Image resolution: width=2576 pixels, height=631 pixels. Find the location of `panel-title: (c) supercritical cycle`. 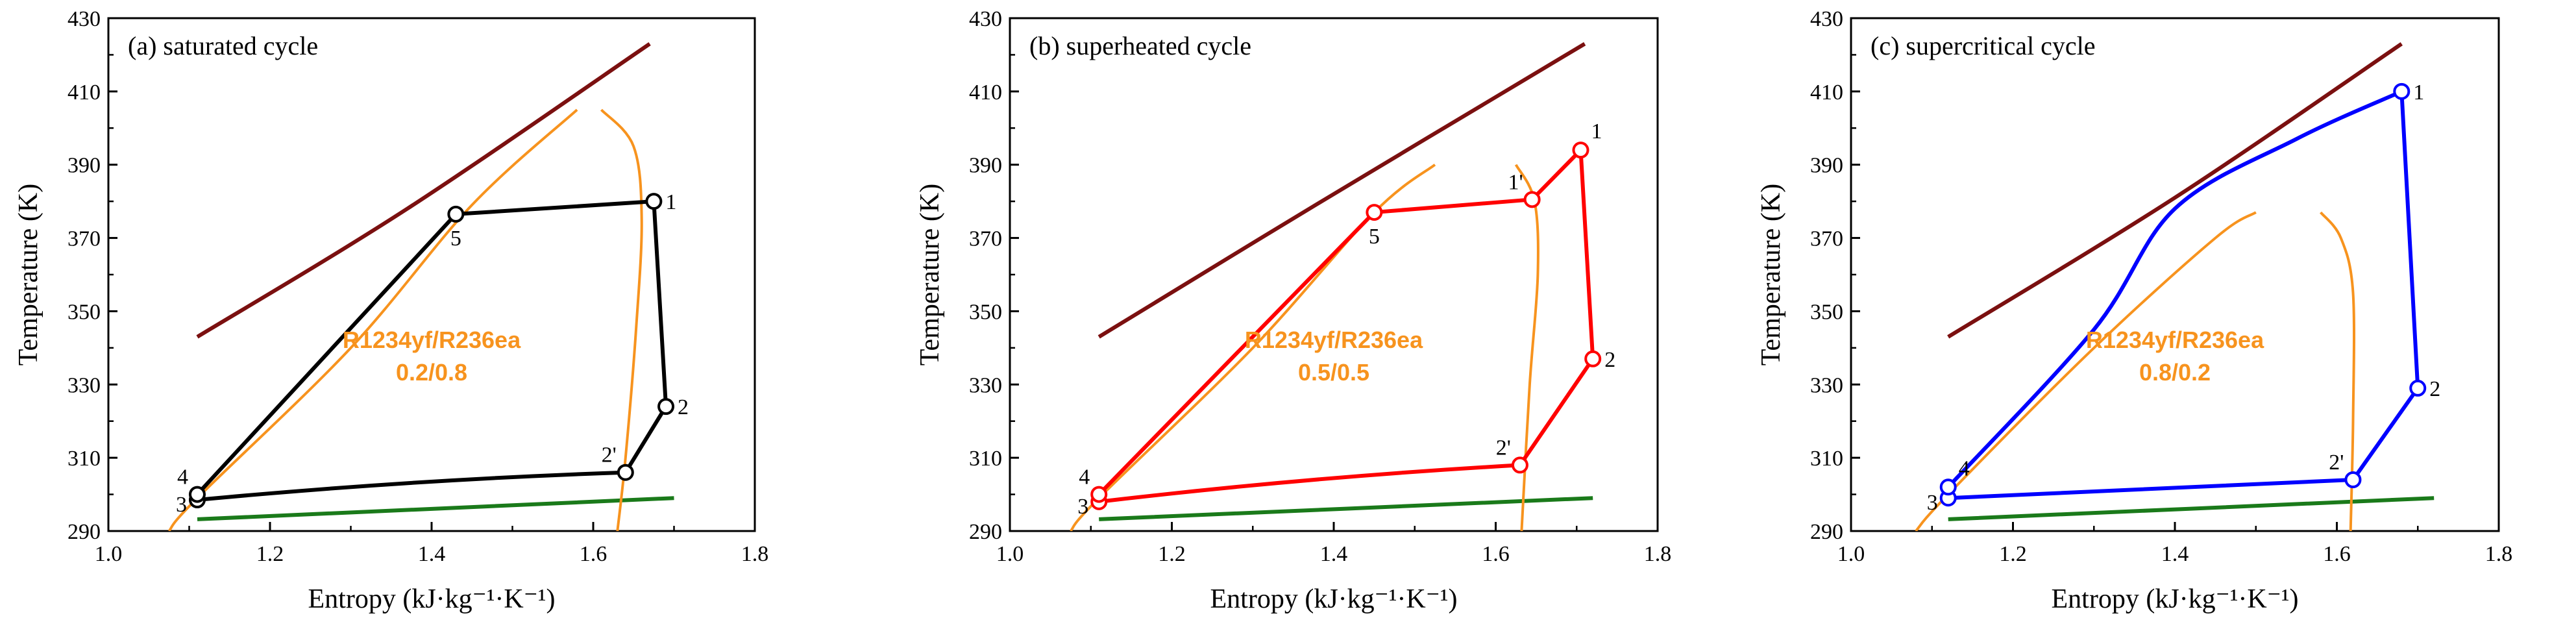

panel-title: (c) supercritical cycle is located at coordinates (1983, 45).